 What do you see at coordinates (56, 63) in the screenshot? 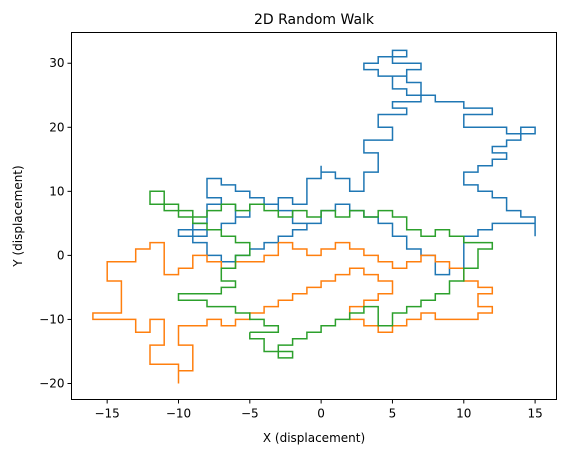
I see `y-tick-label: 30` at bounding box center [56, 63].